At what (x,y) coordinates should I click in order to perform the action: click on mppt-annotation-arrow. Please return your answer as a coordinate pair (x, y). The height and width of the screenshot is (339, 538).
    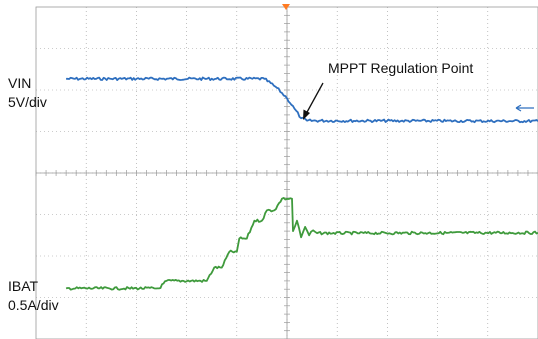
    Looking at the image, I should click on (313, 101).